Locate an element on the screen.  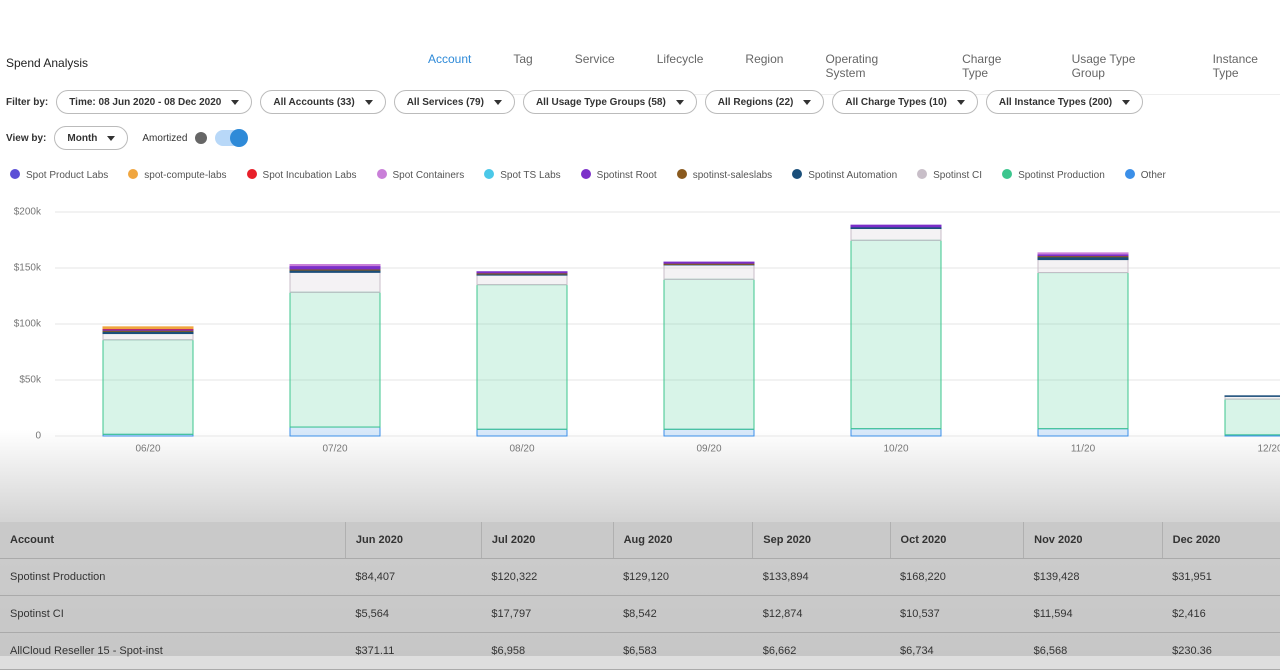
table-cell: $168,220 is located at coordinates (957, 577).